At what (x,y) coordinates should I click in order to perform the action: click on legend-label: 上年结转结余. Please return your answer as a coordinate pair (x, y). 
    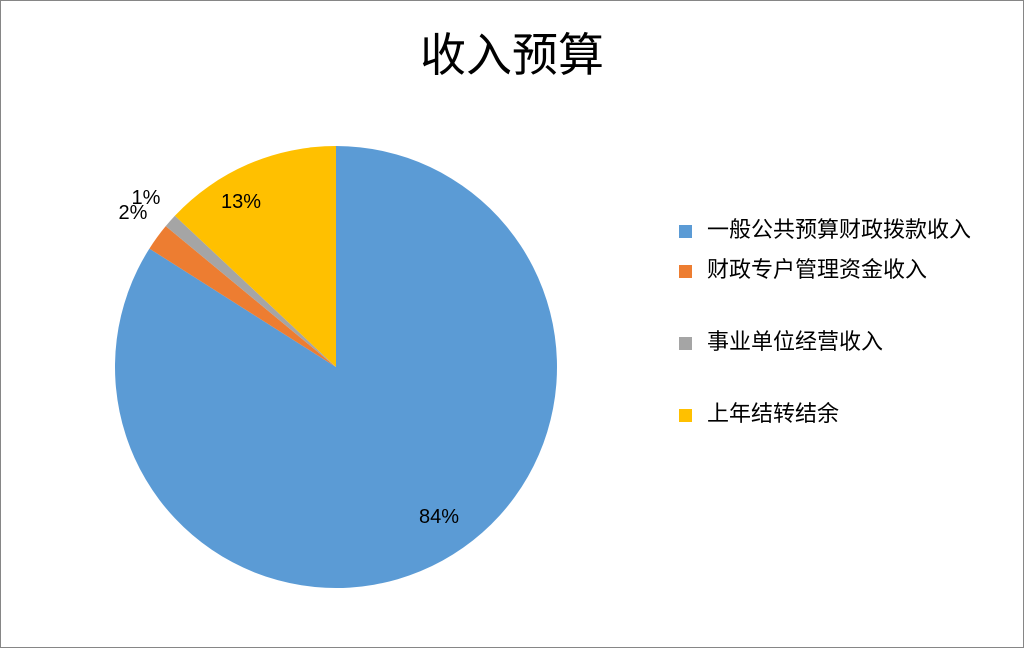
    Looking at the image, I should click on (773, 414).